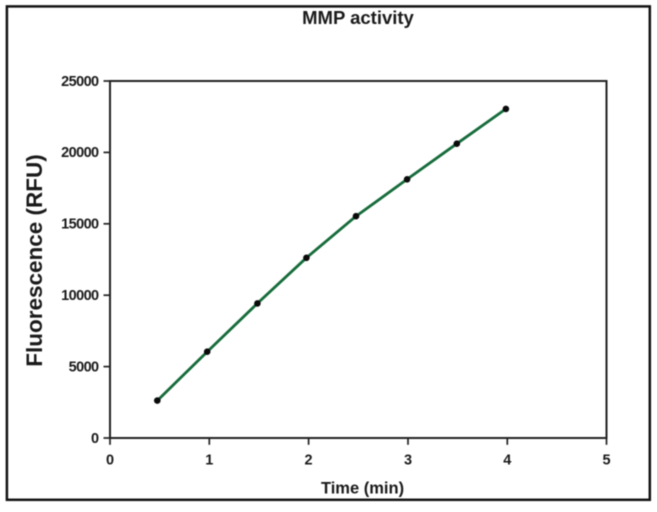 This screenshot has width=657, height=512. I want to click on svg-text: 5, so click(606, 460).